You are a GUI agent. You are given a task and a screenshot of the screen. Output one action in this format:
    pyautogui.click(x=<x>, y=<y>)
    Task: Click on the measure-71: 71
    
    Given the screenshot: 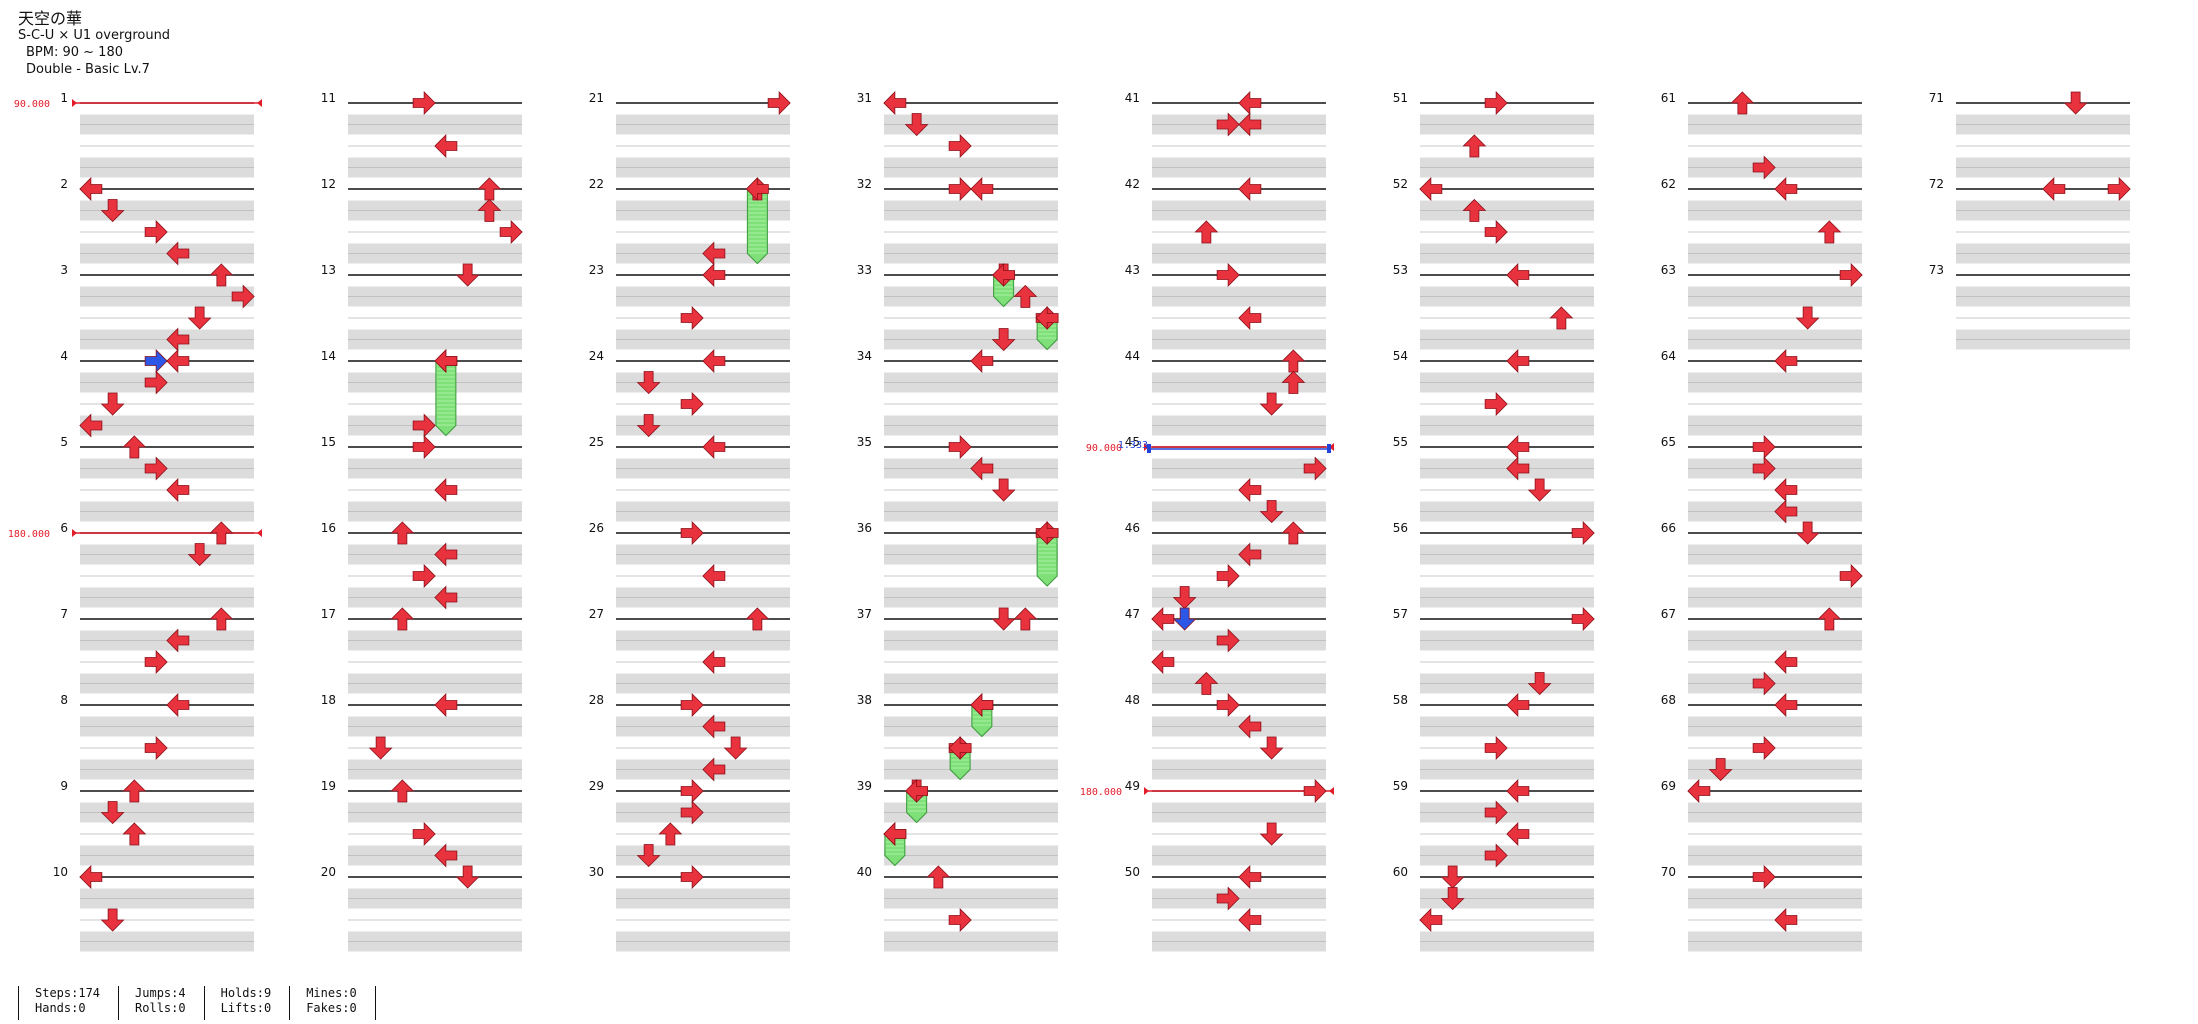 What is the action you would take?
    pyautogui.click(x=2029, y=134)
    